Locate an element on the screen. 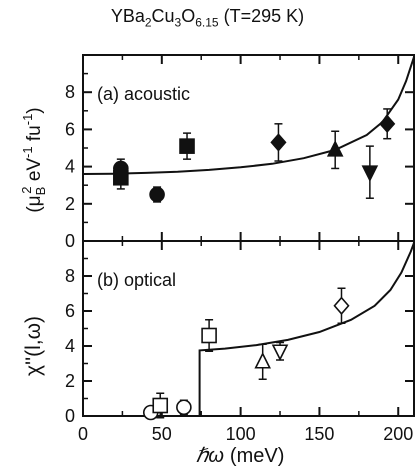  ylabel-close: ) is located at coordinates (34, 110).